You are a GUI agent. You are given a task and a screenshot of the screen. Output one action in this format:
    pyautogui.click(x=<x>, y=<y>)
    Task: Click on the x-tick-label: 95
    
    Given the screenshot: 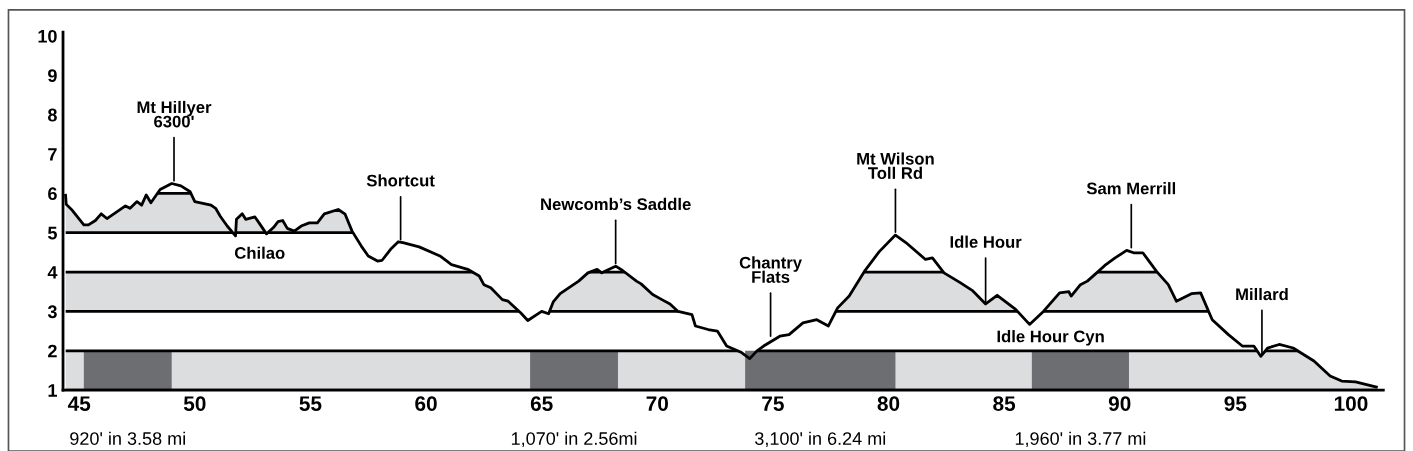 What is the action you would take?
    pyautogui.click(x=1235, y=403)
    